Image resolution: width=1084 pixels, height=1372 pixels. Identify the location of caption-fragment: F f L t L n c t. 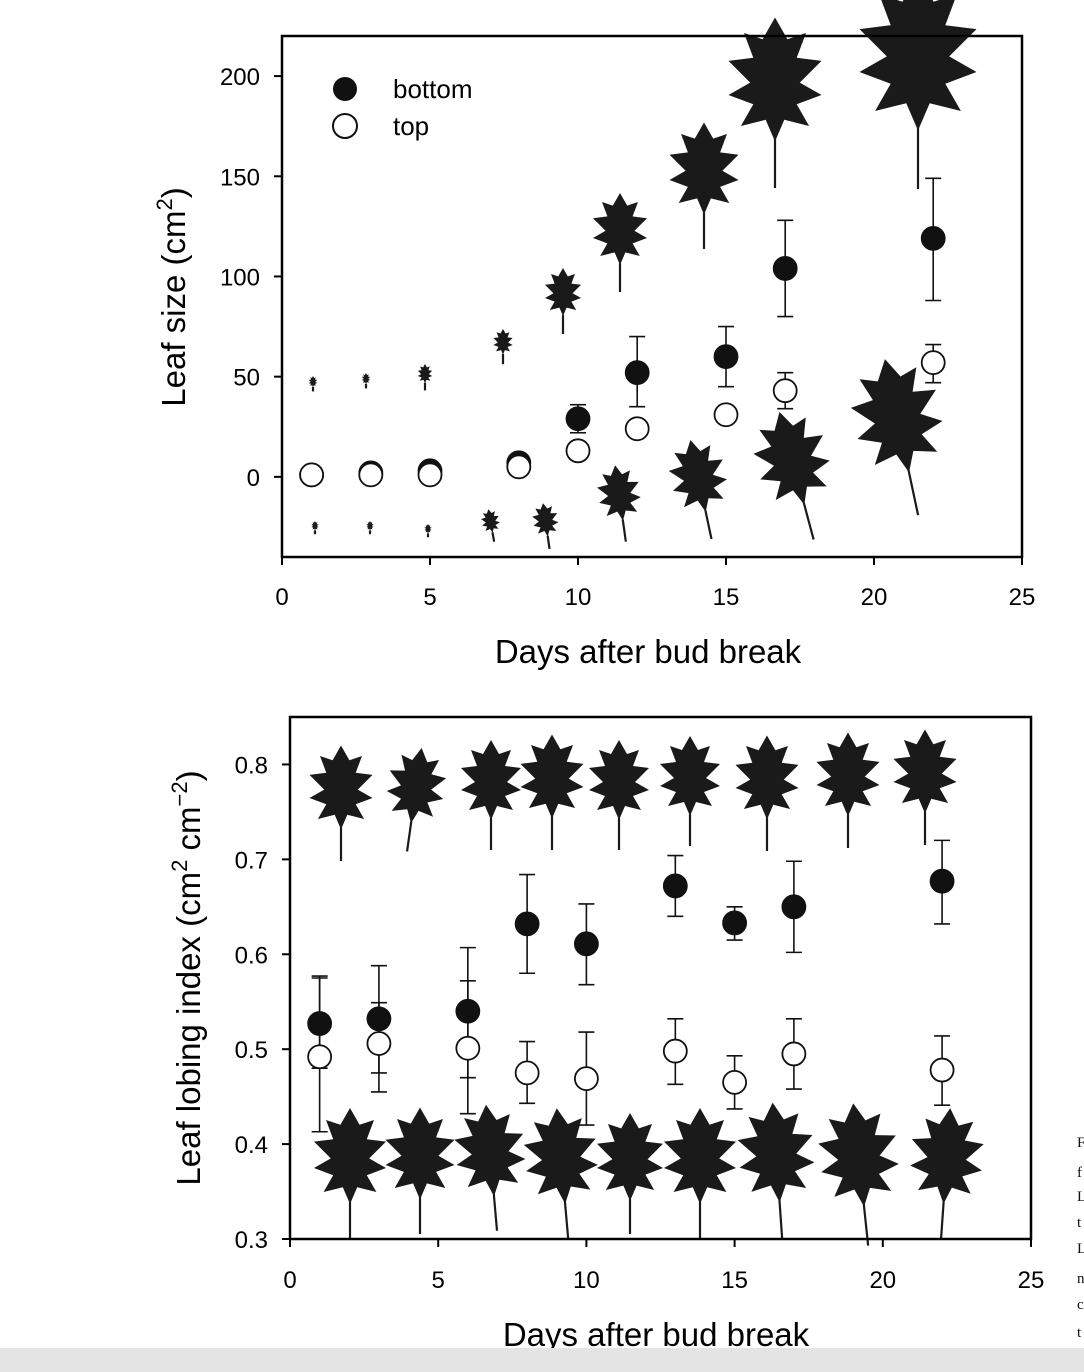
(1080, 1238).